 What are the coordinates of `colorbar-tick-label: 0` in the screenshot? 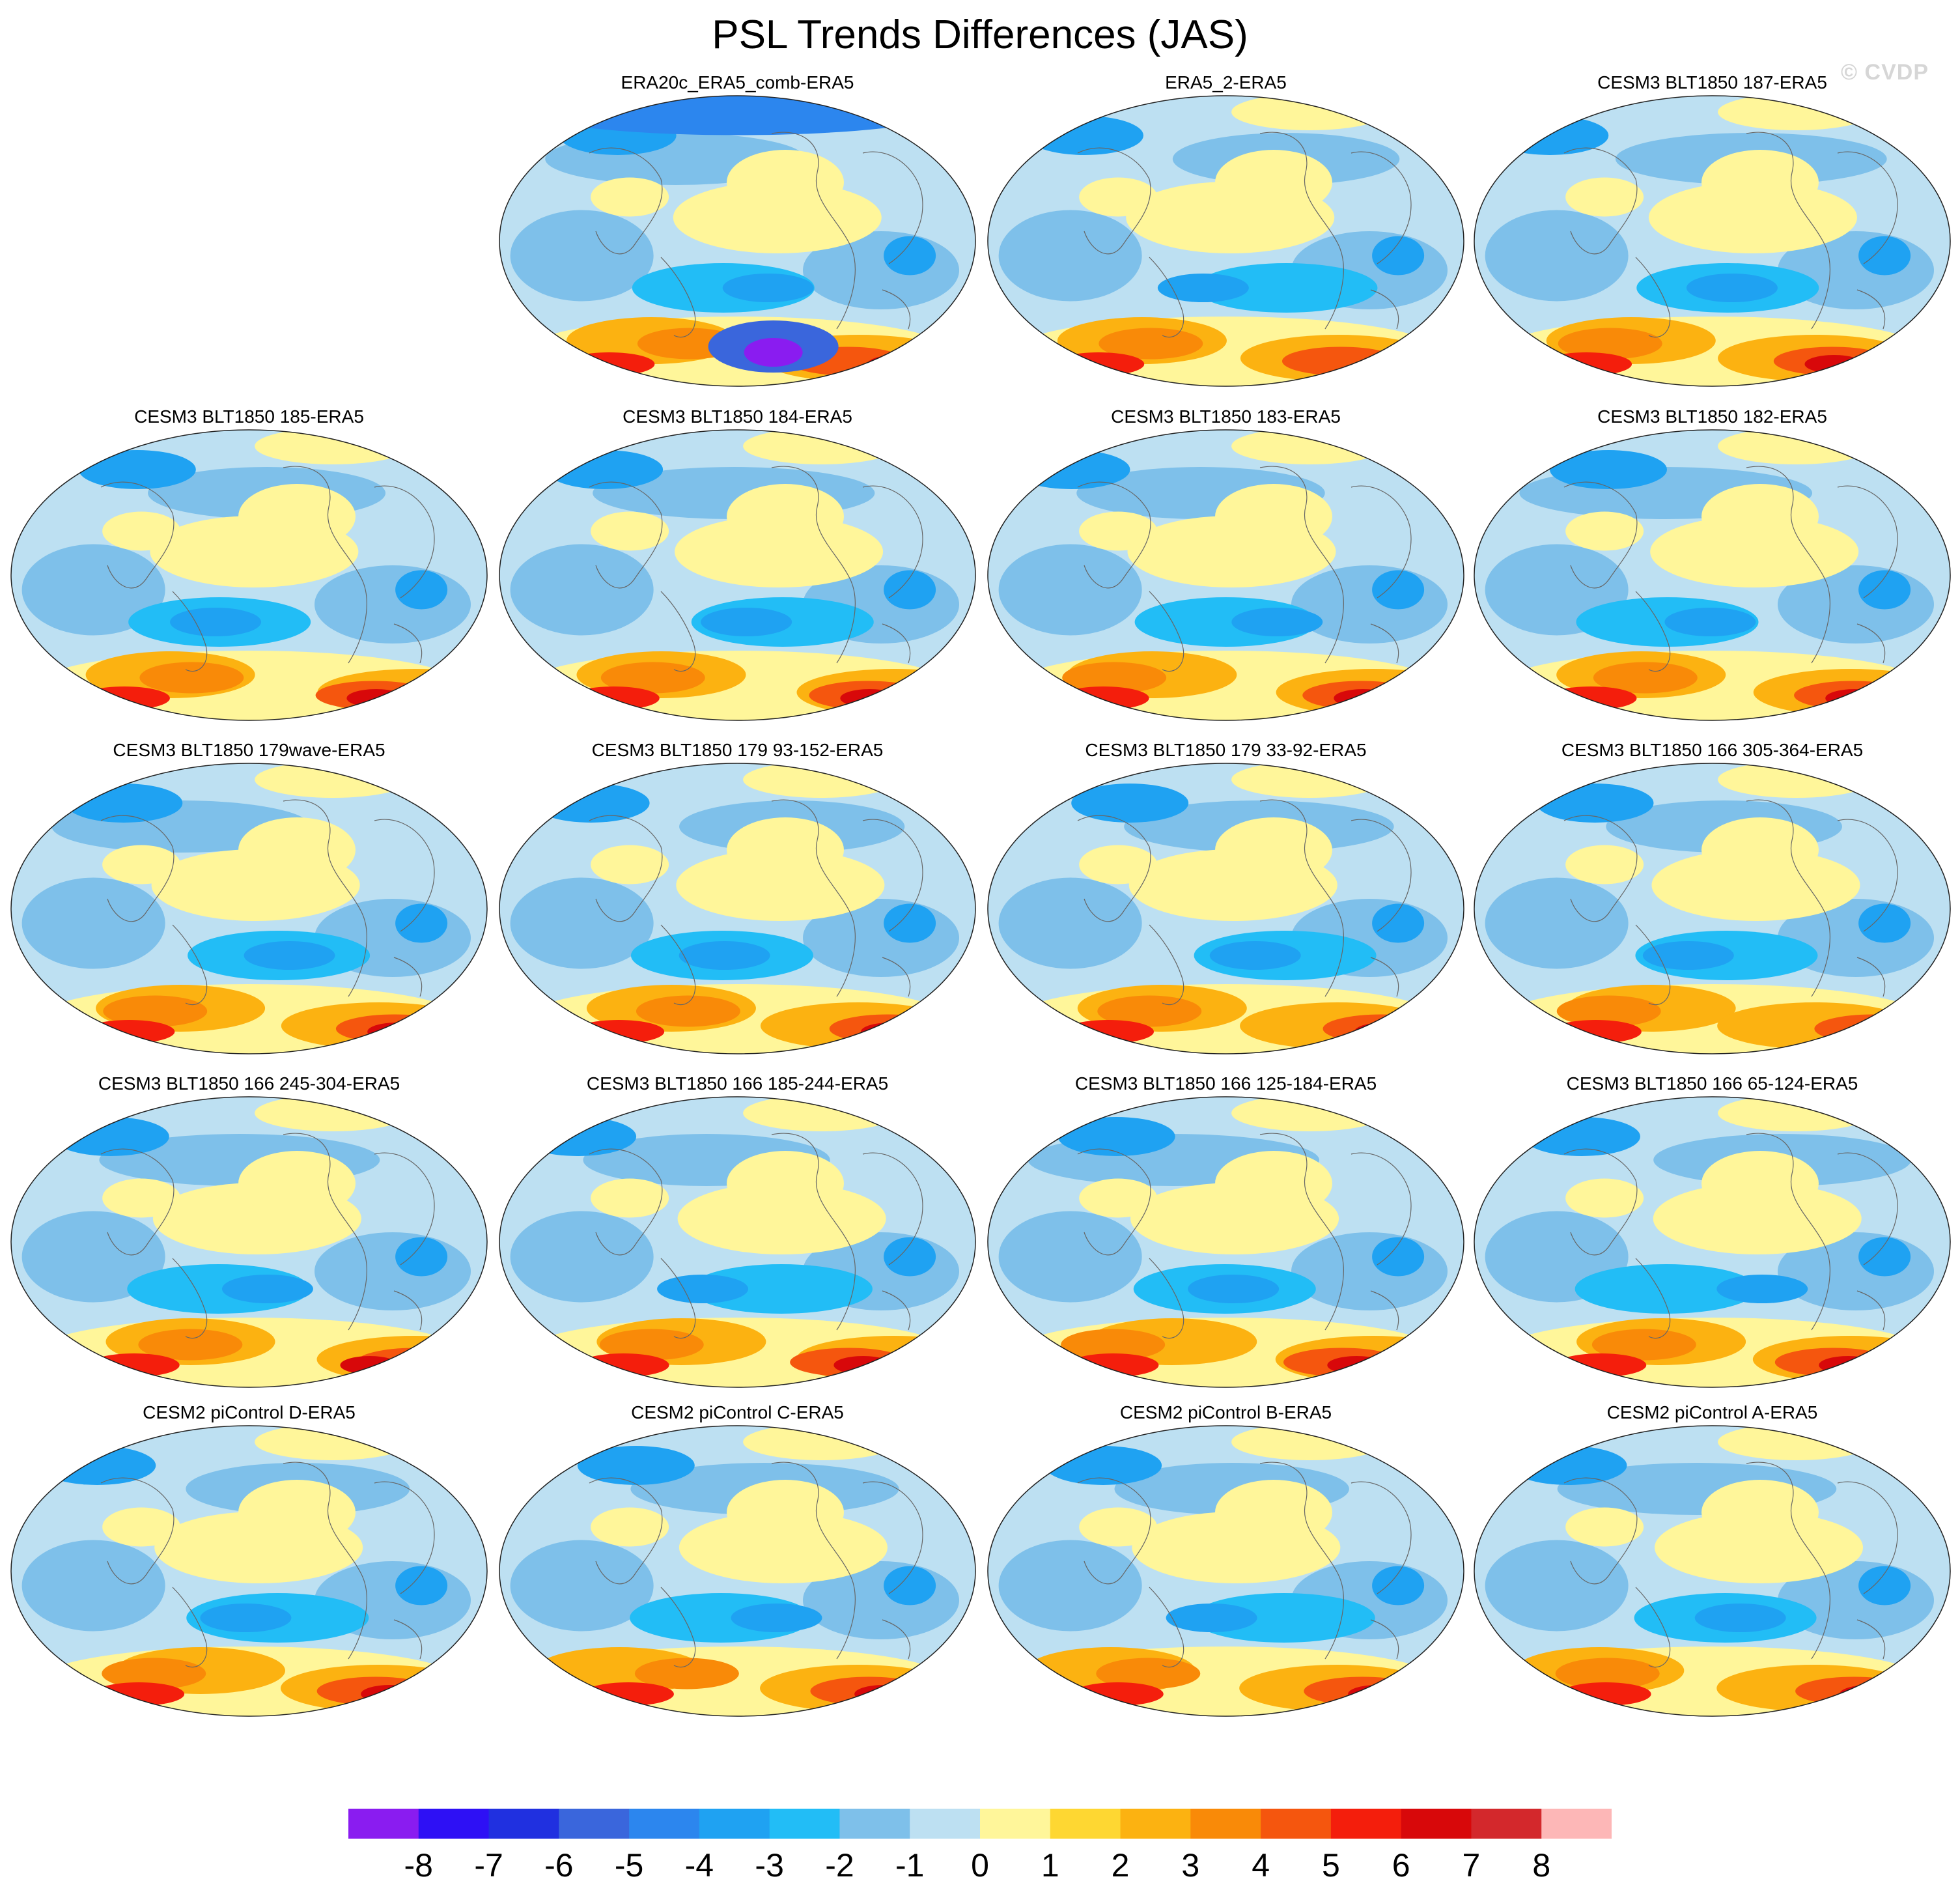 It's located at (980, 1865).